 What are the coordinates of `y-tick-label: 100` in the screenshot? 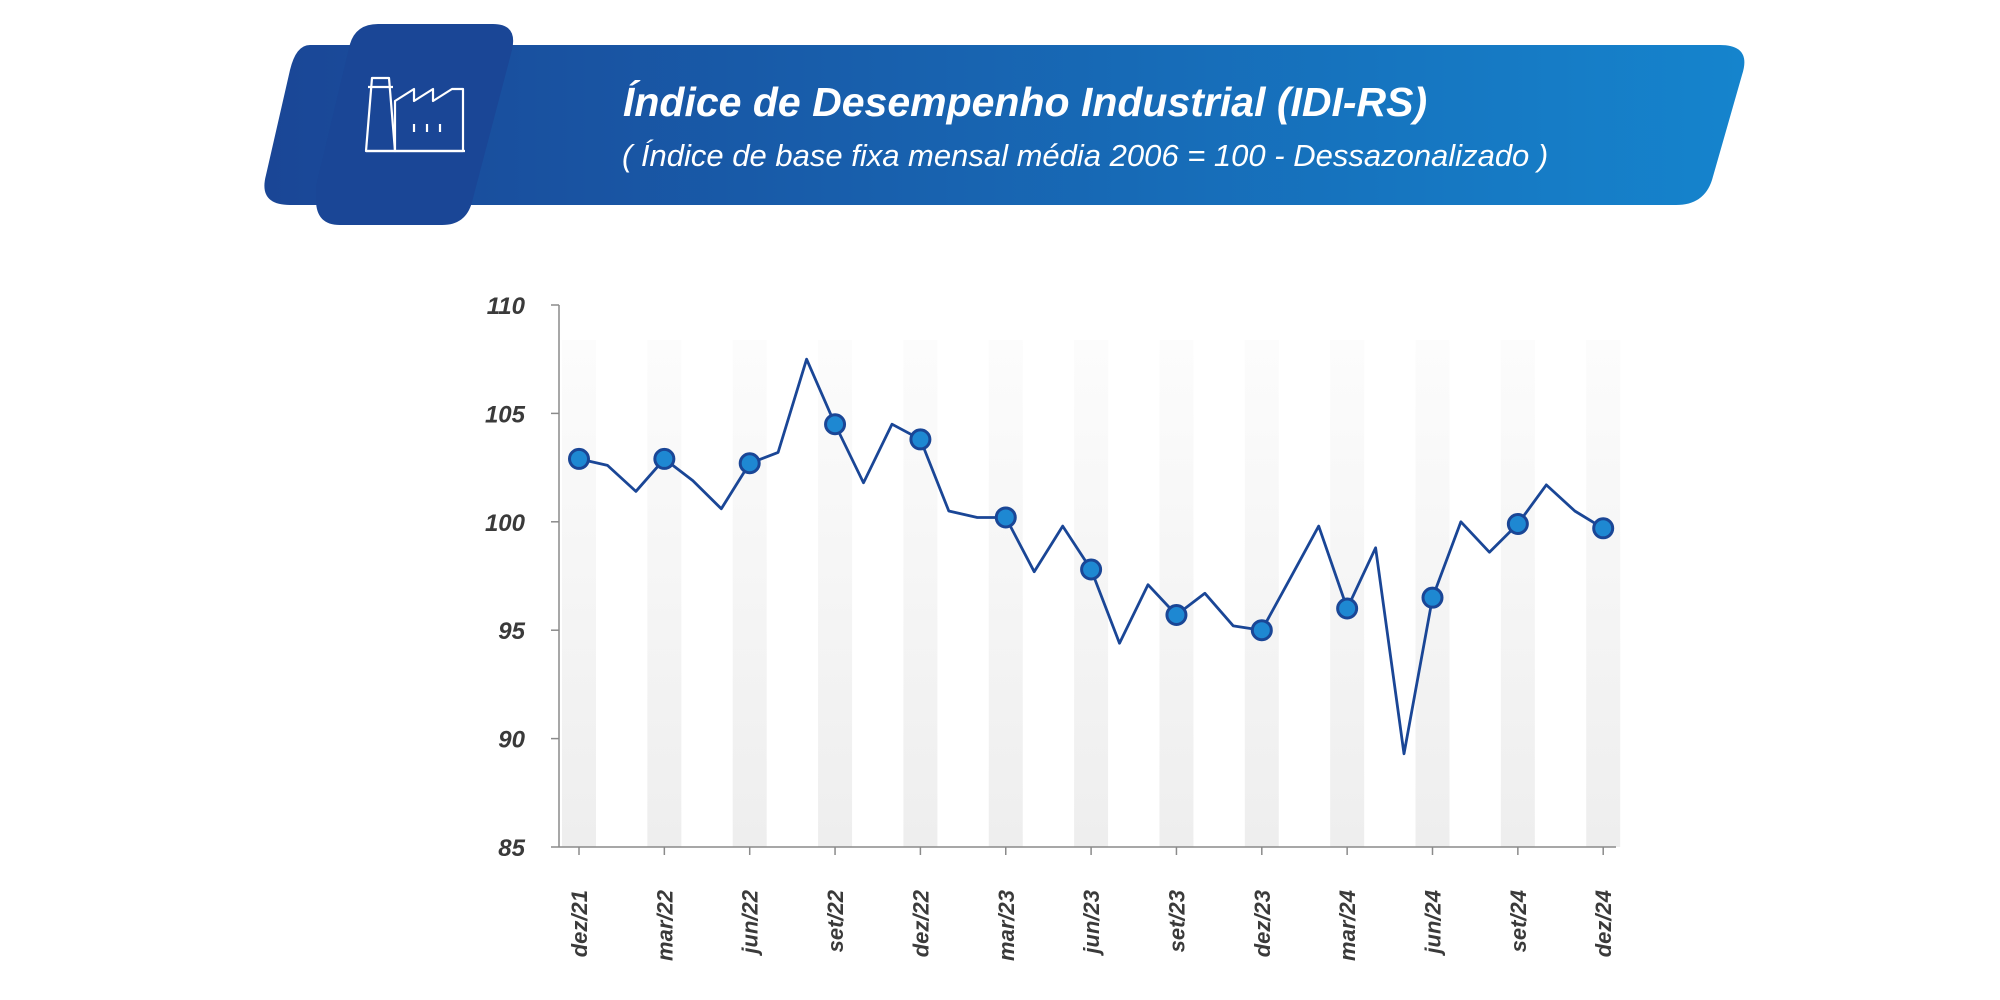 It's located at (505, 523).